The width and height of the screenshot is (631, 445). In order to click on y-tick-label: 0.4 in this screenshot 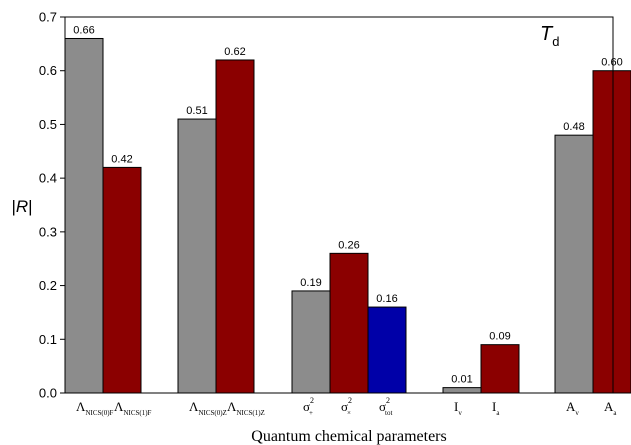, I will do `click(48, 178)`.